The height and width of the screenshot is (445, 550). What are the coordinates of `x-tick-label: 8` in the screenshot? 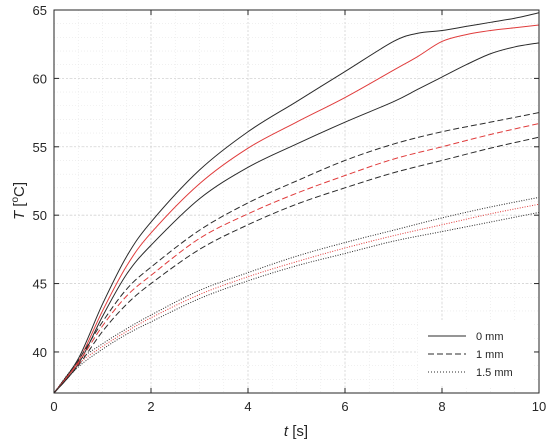 It's located at (441, 406).